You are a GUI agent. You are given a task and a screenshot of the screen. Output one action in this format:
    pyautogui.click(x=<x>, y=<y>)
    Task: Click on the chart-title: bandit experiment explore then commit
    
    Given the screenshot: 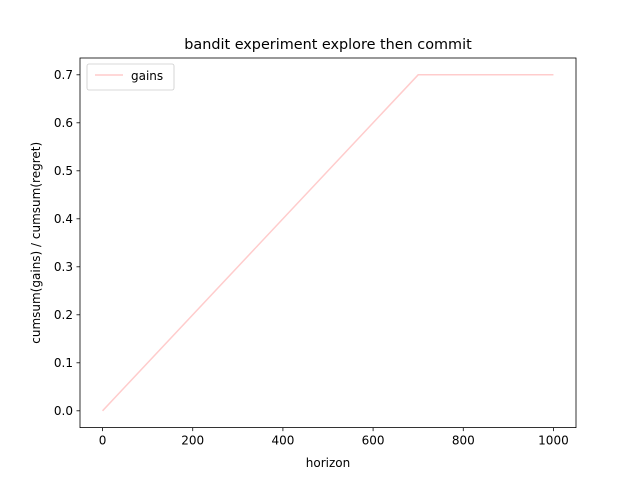 What is the action you would take?
    pyautogui.click(x=328, y=45)
    